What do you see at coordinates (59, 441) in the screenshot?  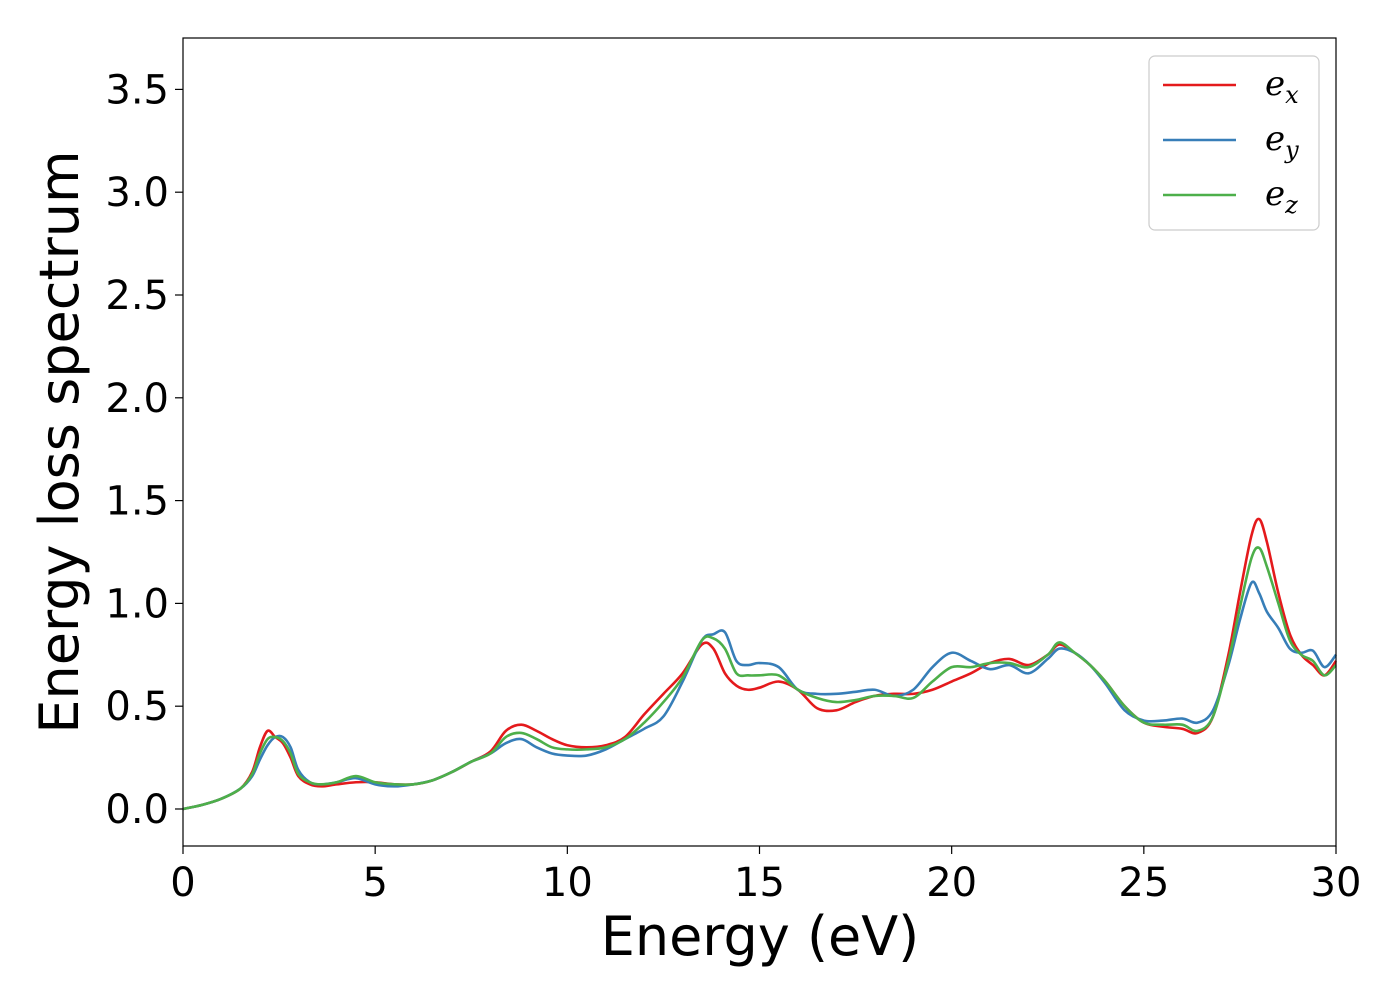 I see `y-axis-title: Energy loss spectrum` at bounding box center [59, 441].